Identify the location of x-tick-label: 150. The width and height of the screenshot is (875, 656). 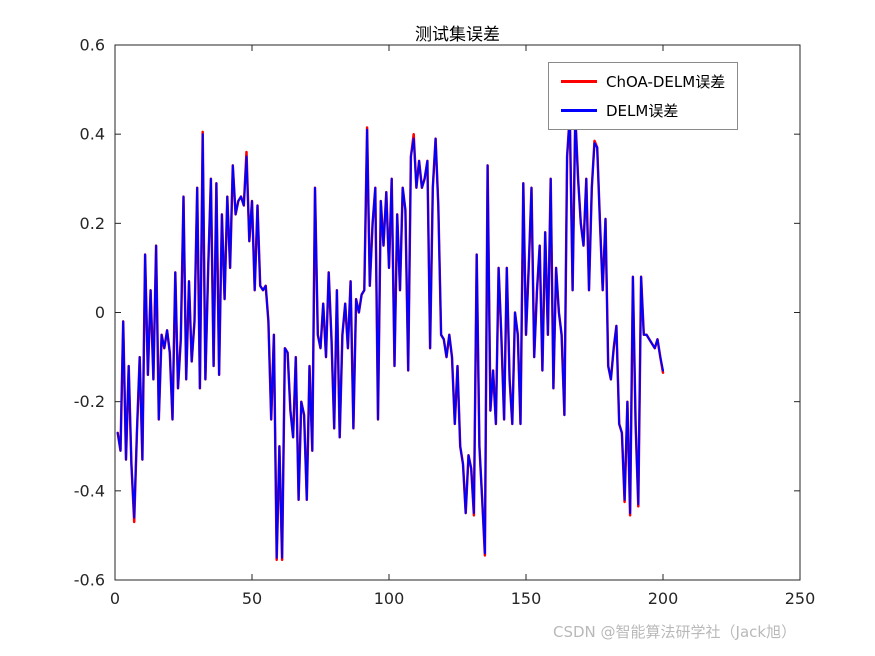
(526, 598).